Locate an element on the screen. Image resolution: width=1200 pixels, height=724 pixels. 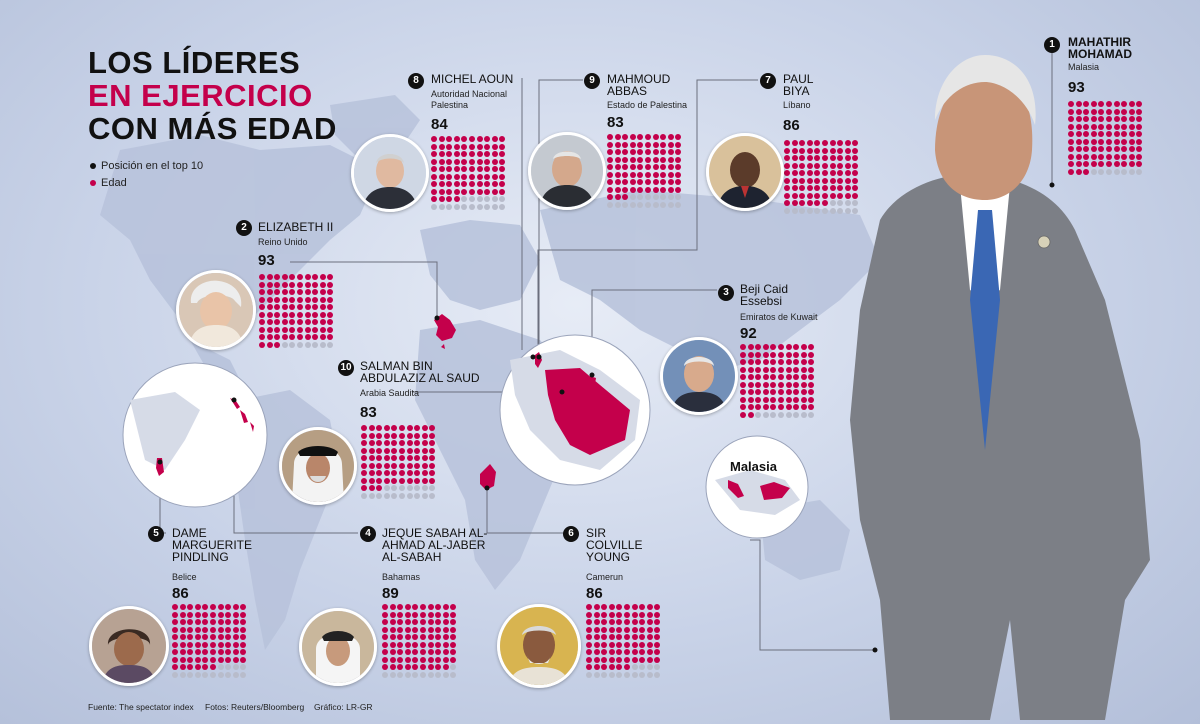
age-dot-grid is located at coordinates (419, 641).